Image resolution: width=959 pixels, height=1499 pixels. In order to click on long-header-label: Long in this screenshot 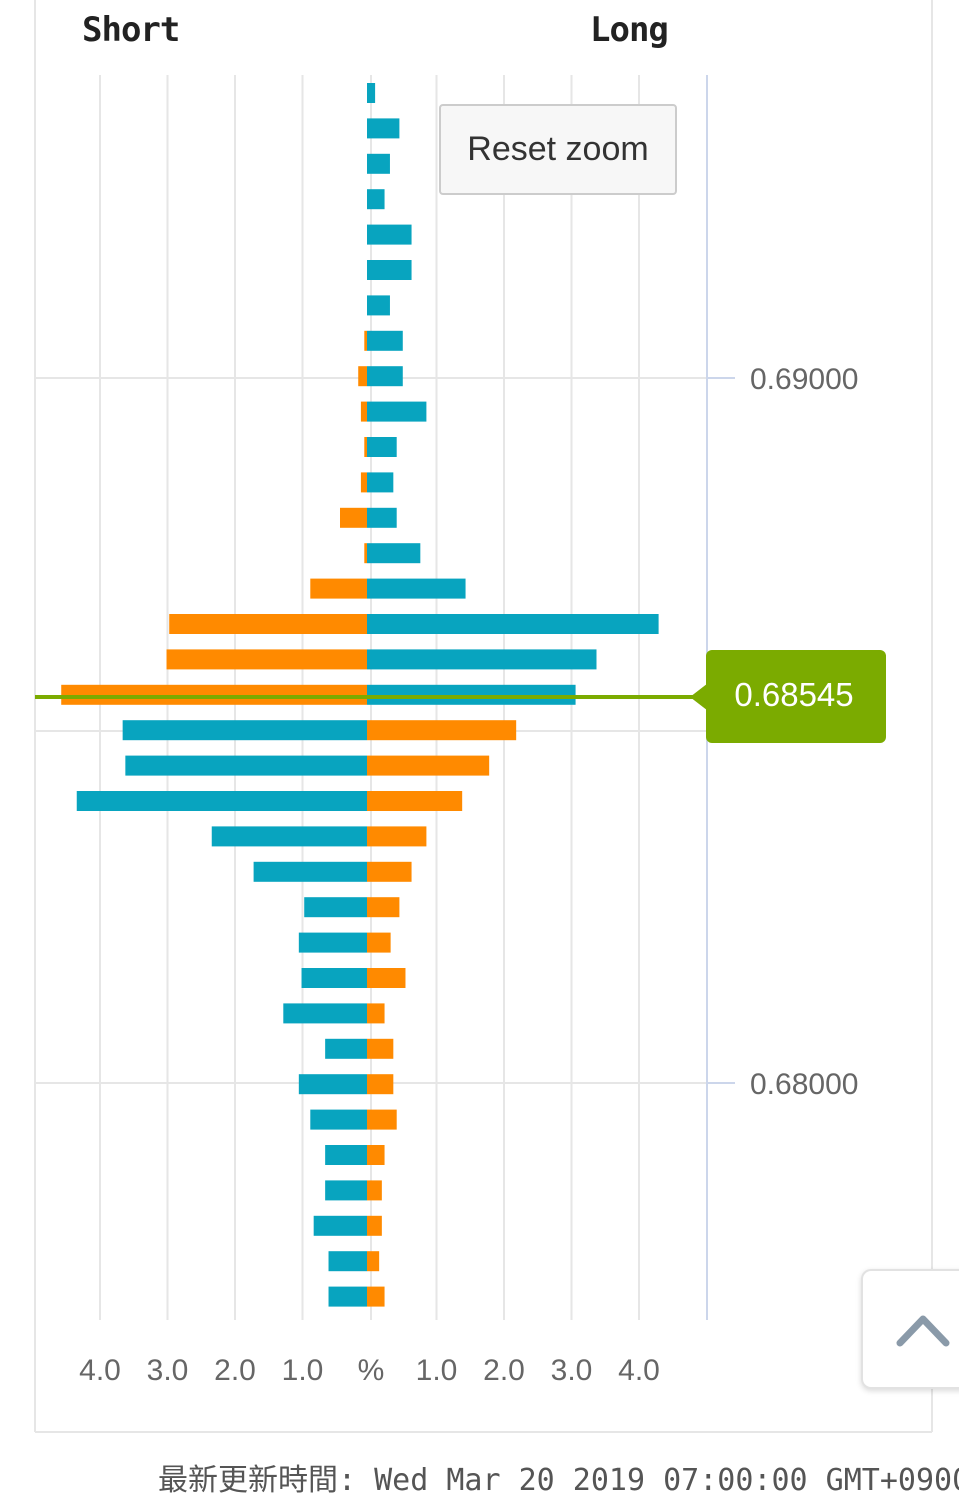, I will do `click(629, 30)`.